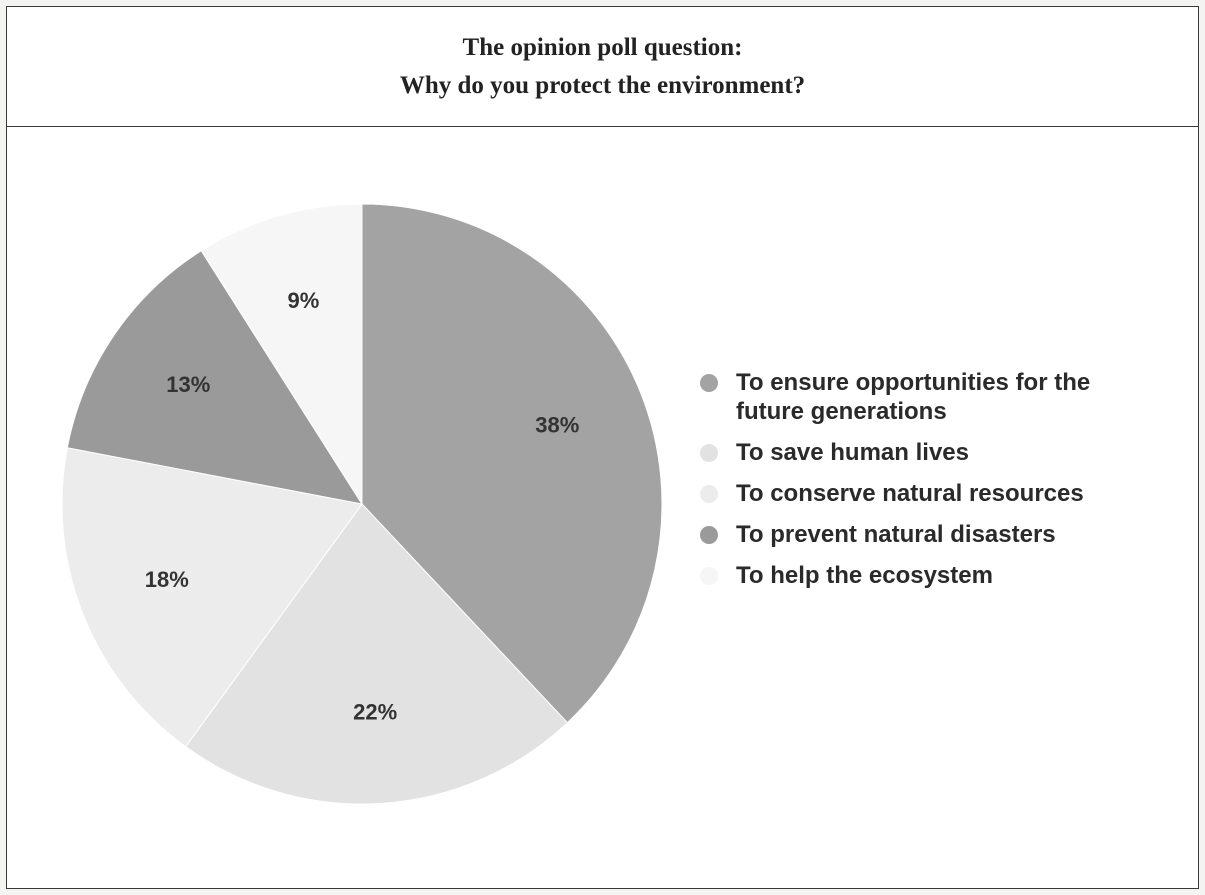 Image resolution: width=1205 pixels, height=895 pixels. Describe the element at coordinates (281, 354) in the screenshot. I see `pie-slice-help-ecosystem` at that location.